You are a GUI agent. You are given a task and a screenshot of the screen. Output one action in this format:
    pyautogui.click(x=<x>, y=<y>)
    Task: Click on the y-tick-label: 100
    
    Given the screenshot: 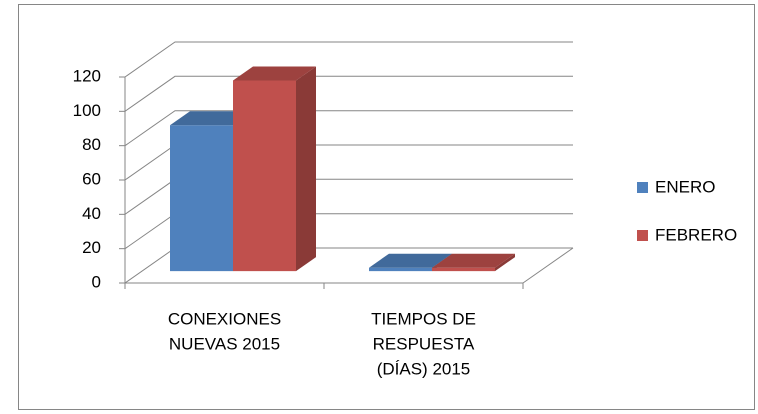 What is the action you would take?
    pyautogui.click(x=87, y=110)
    